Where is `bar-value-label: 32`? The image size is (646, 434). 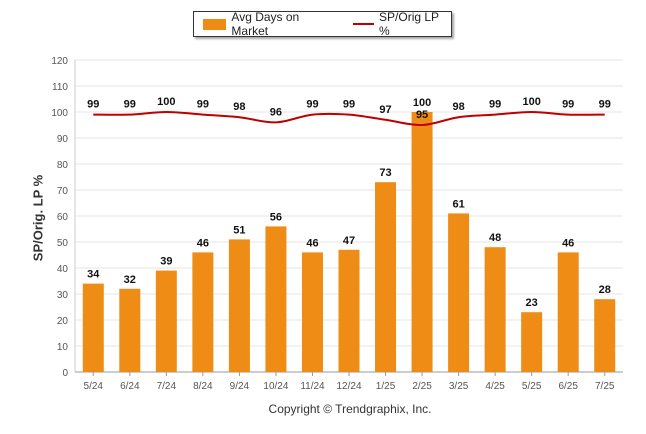 bar-value-label: 32 is located at coordinates (130, 280).